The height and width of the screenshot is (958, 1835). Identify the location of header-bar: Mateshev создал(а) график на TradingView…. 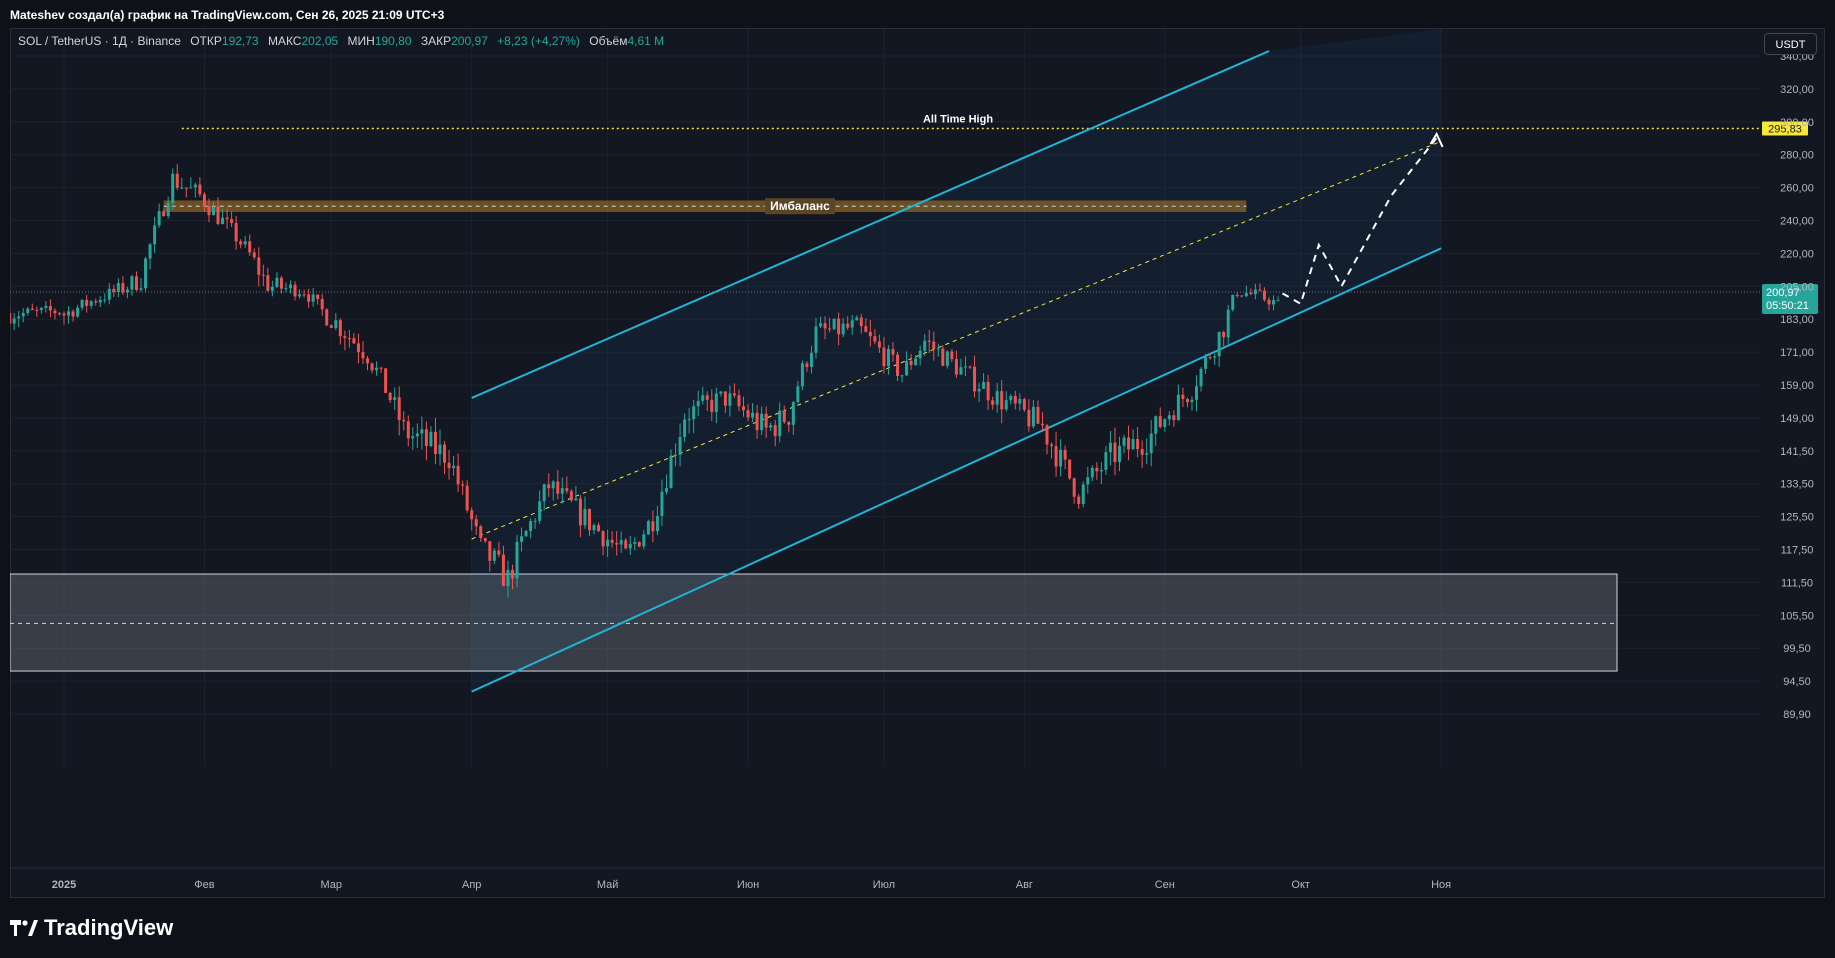
(917, 14).